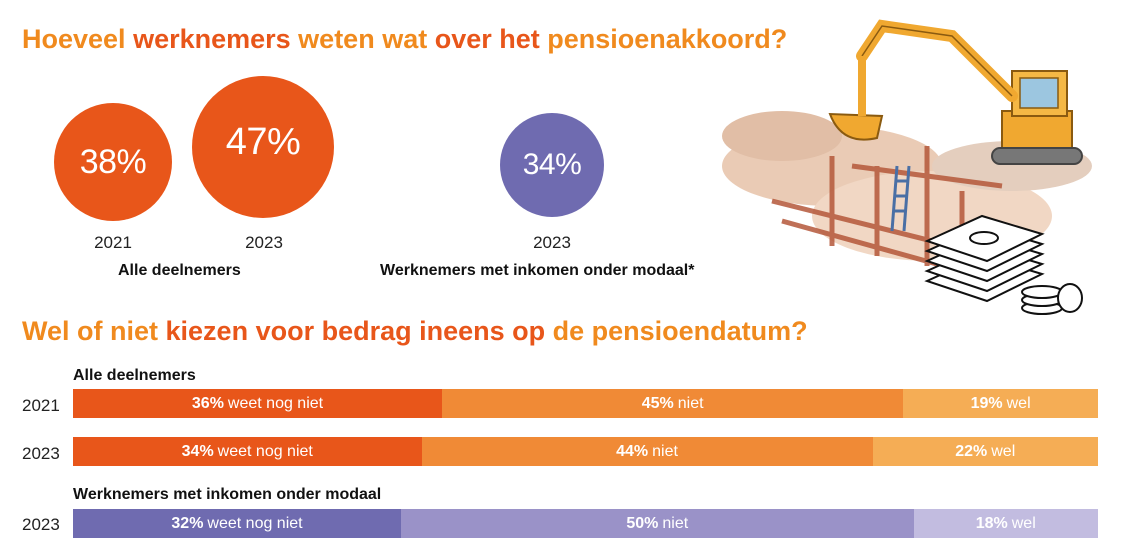 This screenshot has height=542, width=1124. What do you see at coordinates (680, 331) in the screenshot?
I see `title-part: de pensioendatum?` at bounding box center [680, 331].